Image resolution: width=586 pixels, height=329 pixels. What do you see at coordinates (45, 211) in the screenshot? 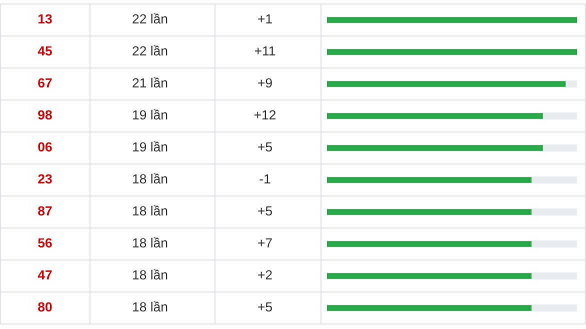
I see `y-tick-label: 87` at bounding box center [45, 211].